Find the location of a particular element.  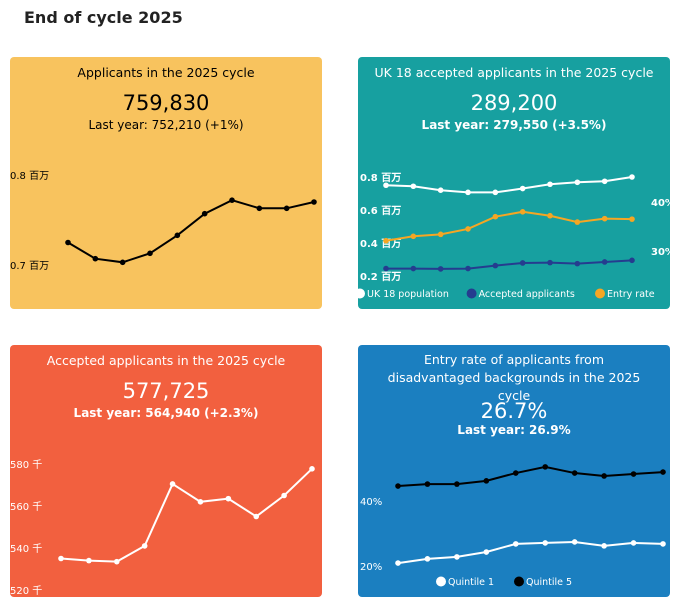

y-tick-label: 0.7 百万 is located at coordinates (29, 266).